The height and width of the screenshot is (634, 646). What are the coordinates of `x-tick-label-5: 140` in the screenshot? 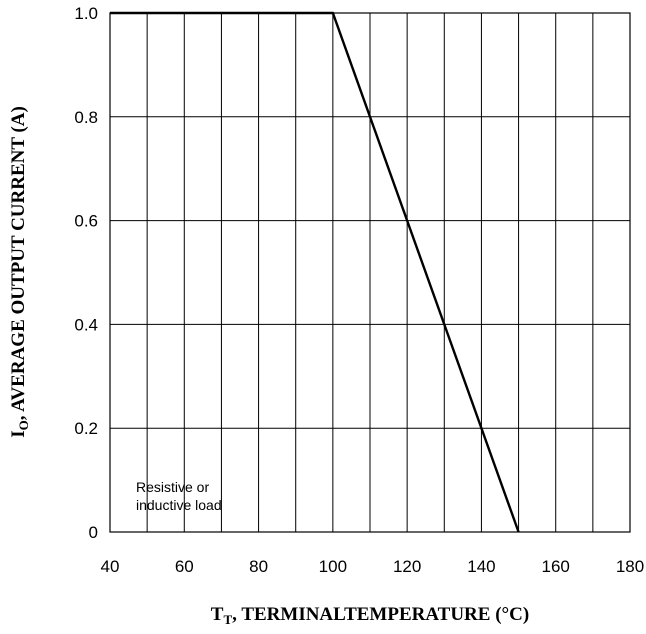 It's located at (481, 566).